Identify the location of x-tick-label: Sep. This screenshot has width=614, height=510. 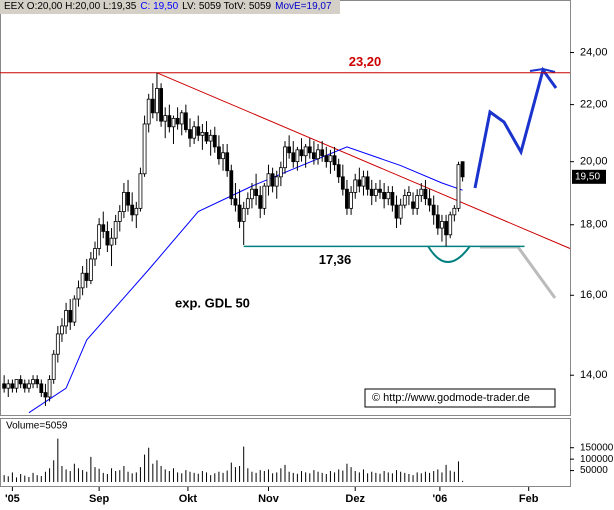
(99, 499).